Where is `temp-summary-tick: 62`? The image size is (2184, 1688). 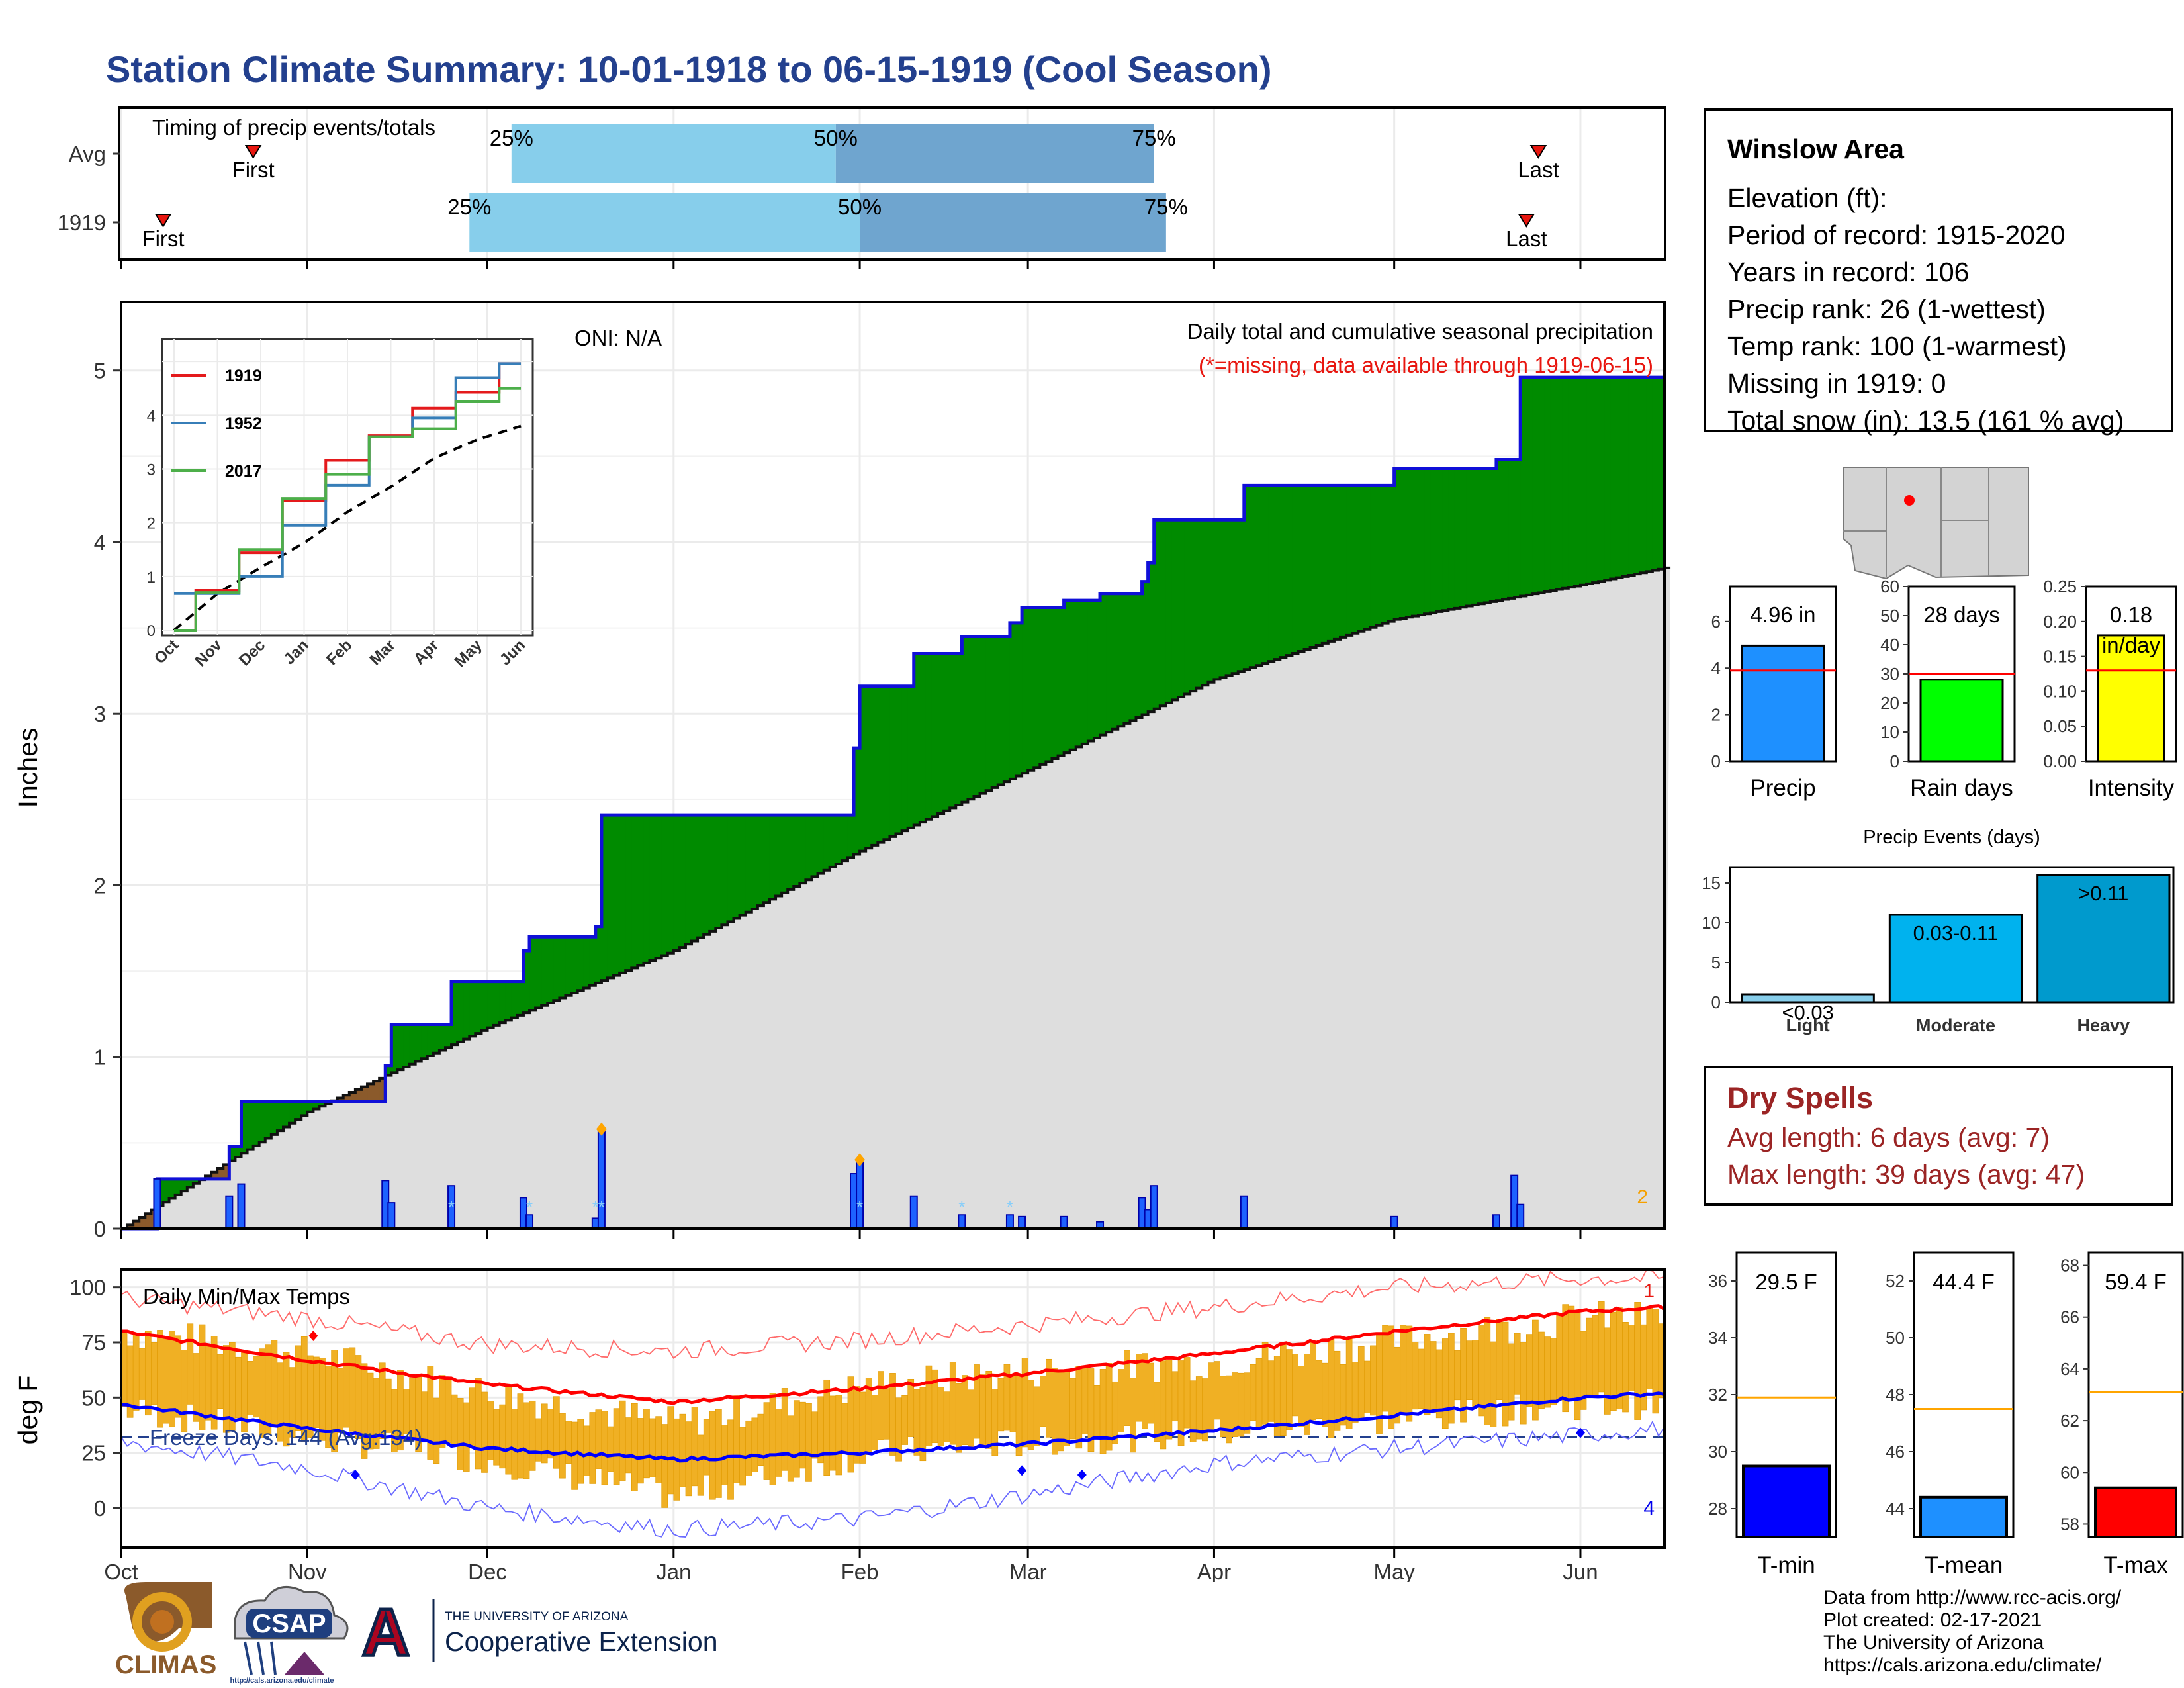 temp-summary-tick: 62 is located at coordinates (2069, 1420).